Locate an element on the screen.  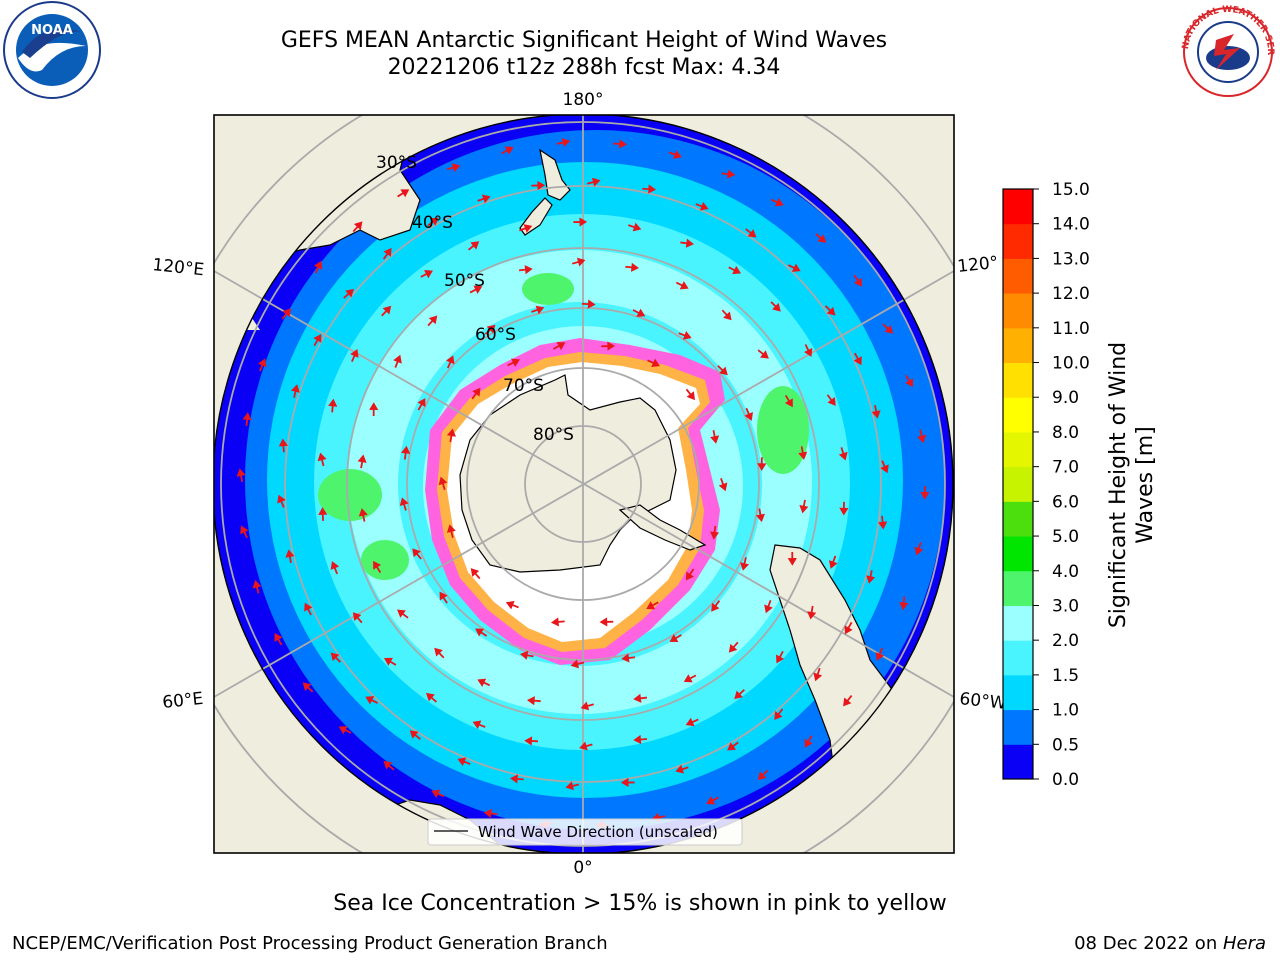
colorbar-tick-label: 10.0 is located at coordinates (1071, 364).